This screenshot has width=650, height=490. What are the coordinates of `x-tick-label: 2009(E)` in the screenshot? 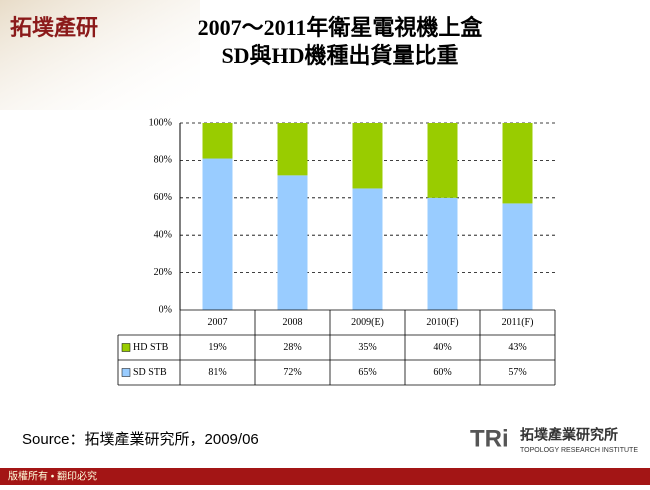 It's located at (367, 322).